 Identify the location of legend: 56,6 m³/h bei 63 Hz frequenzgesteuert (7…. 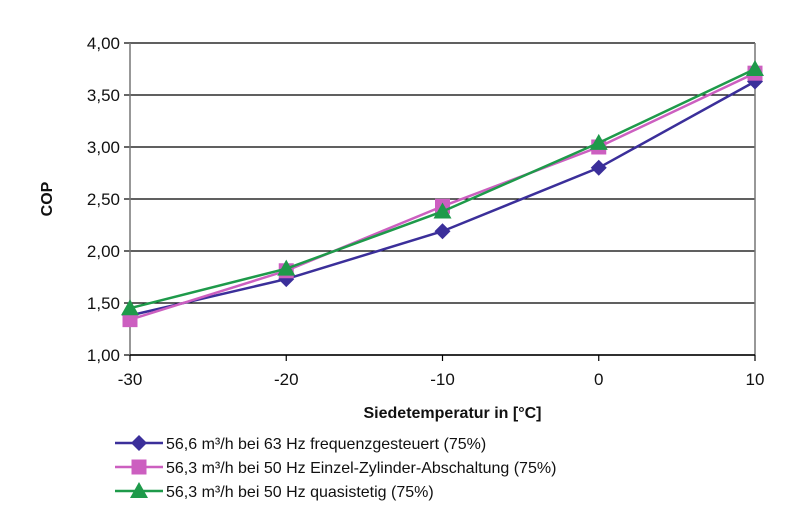
(335, 468).